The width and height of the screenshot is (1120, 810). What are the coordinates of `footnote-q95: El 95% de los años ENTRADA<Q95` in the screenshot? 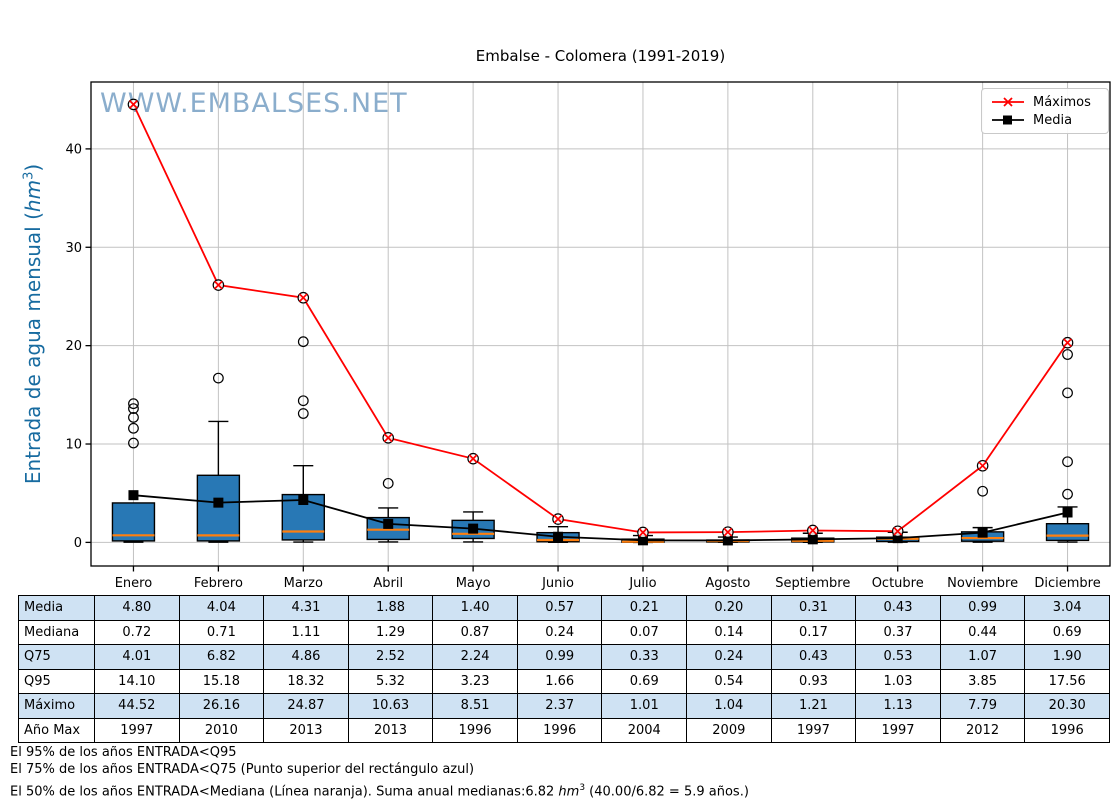 It's located at (123, 752).